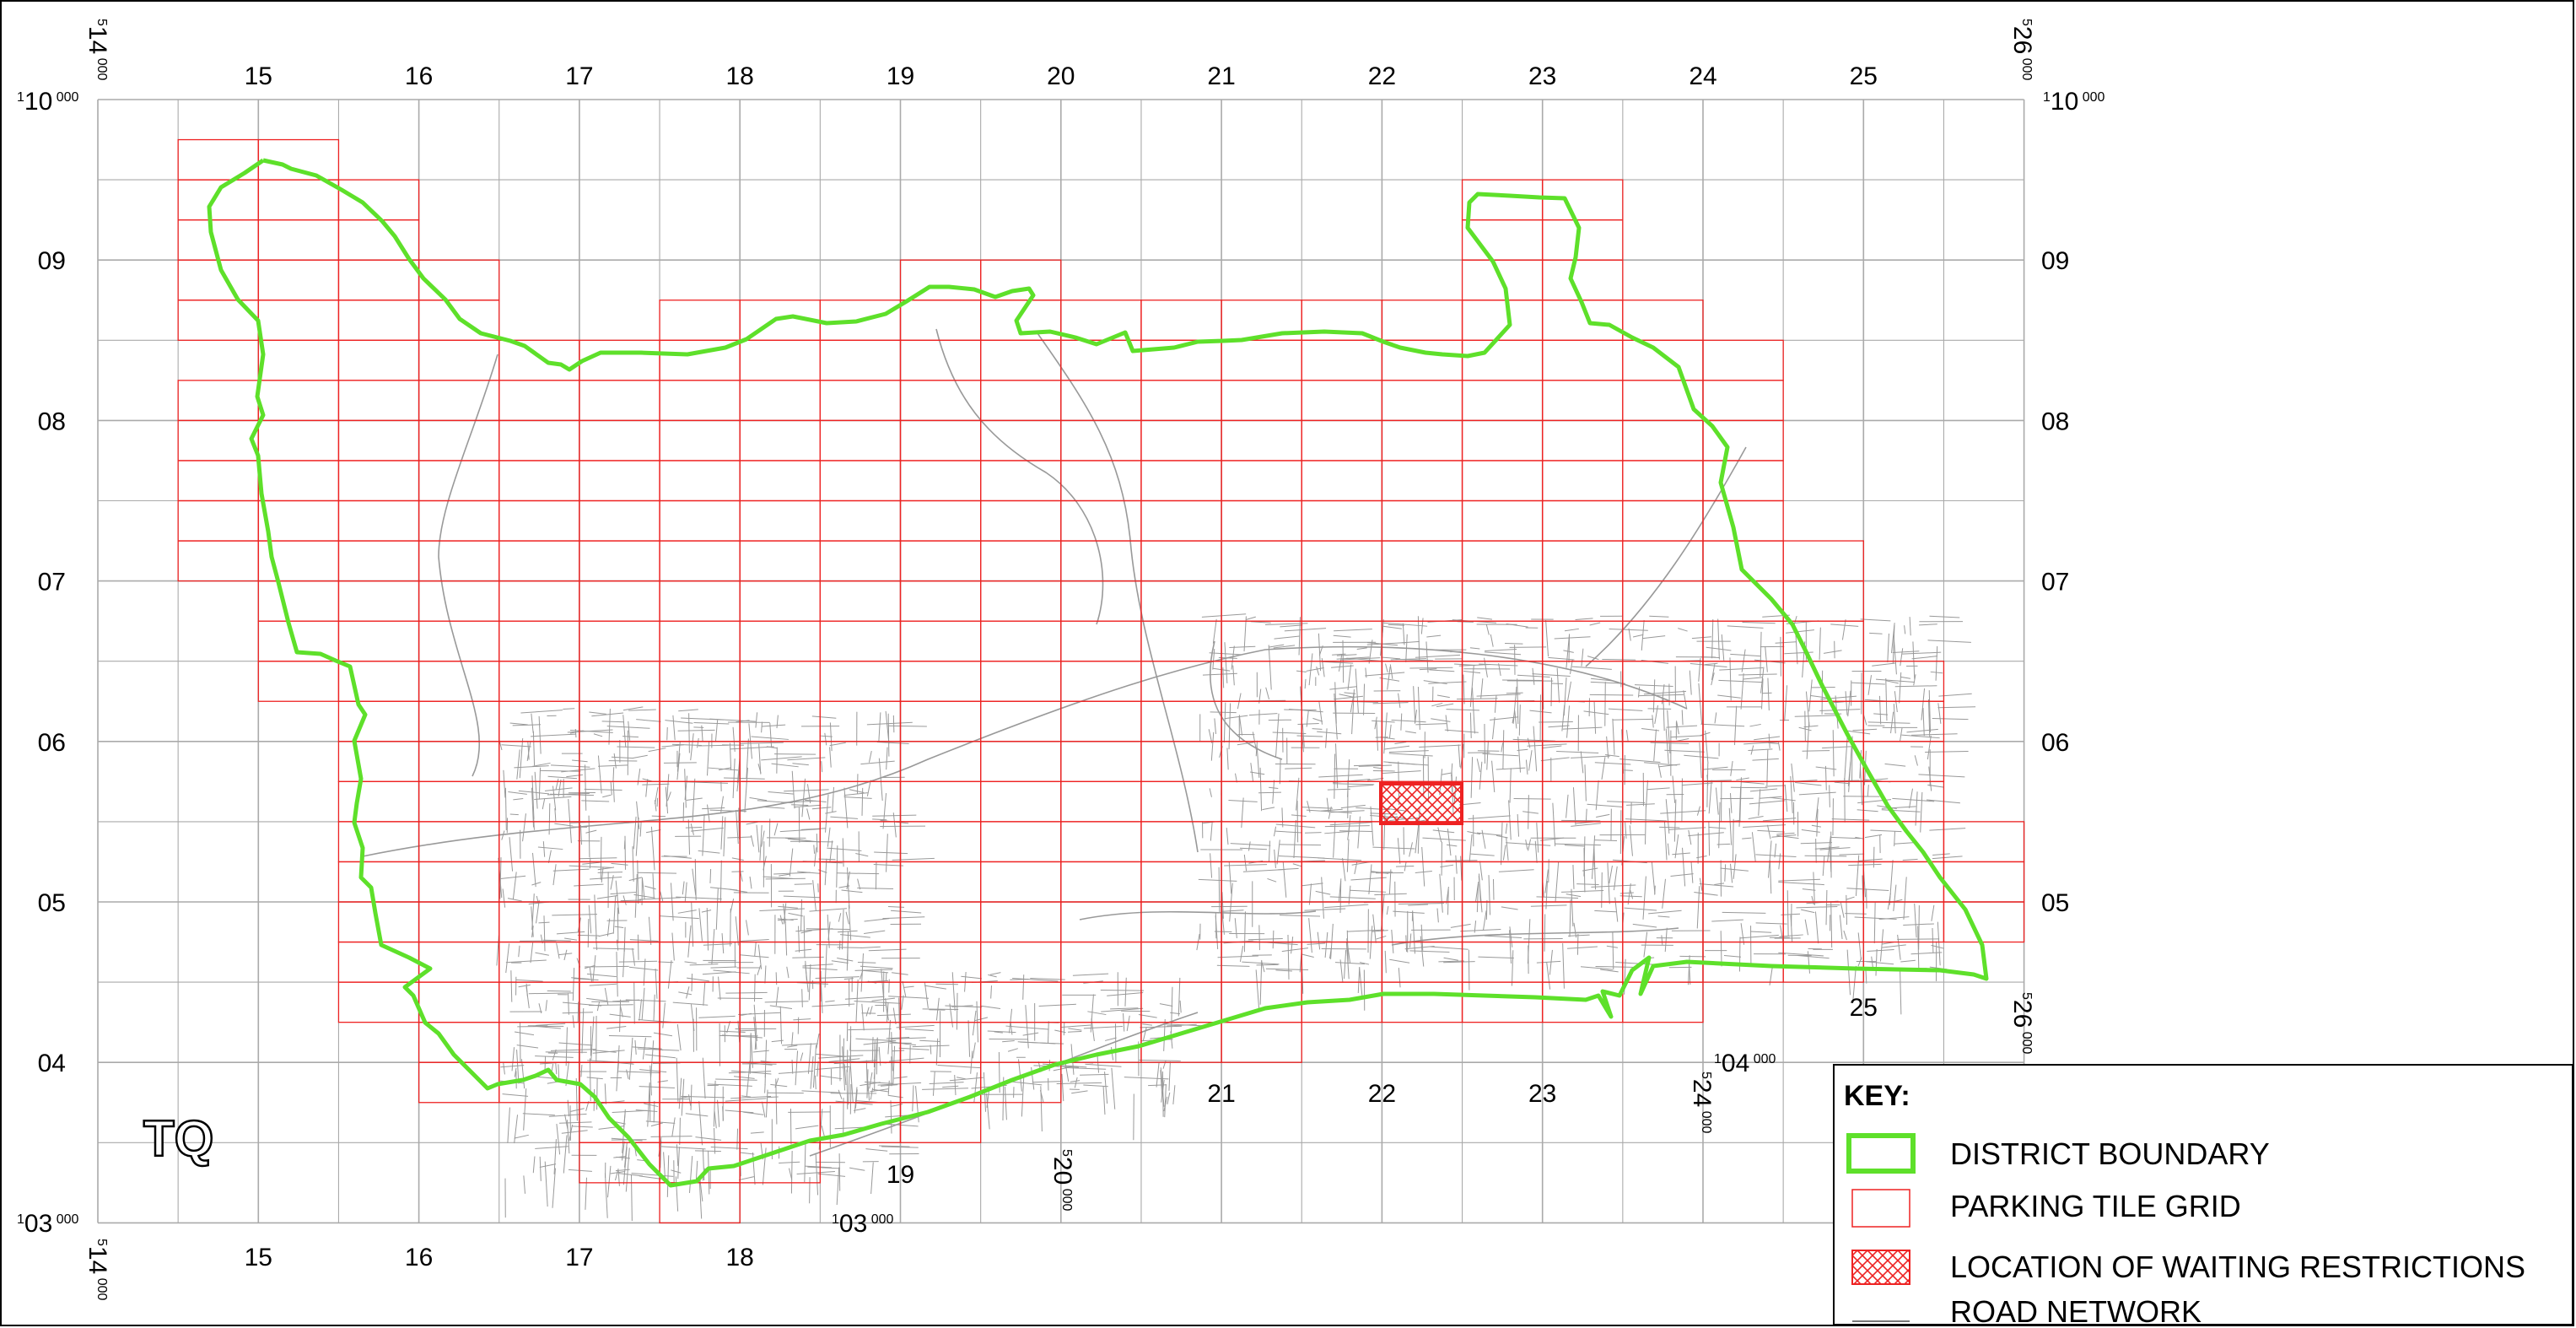 Image resolution: width=2576 pixels, height=1328 pixels. Describe the element at coordinates (1745, 1063) in the screenshot. I see `northing-corner-right: 104 000` at that location.